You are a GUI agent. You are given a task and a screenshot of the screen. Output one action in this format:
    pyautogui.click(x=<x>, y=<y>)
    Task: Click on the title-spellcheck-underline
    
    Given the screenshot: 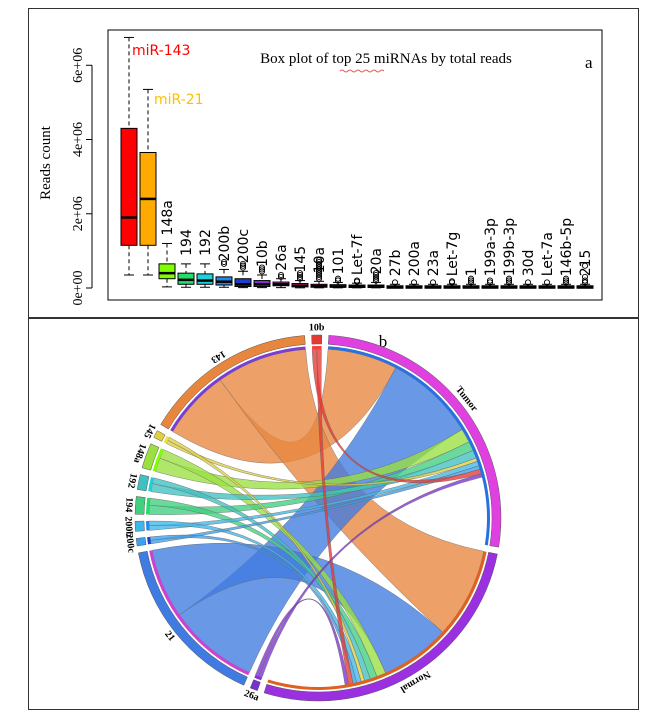 What is the action you would take?
    pyautogui.click(x=362, y=71)
    